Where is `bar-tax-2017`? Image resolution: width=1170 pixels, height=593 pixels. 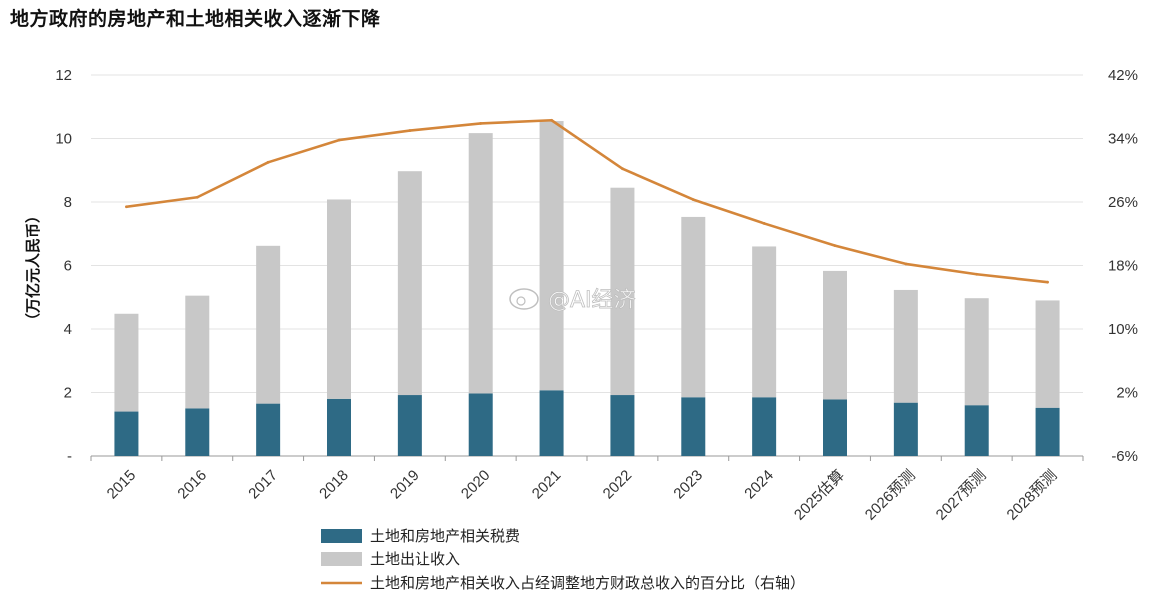 bar-tax-2017 is located at coordinates (268, 429).